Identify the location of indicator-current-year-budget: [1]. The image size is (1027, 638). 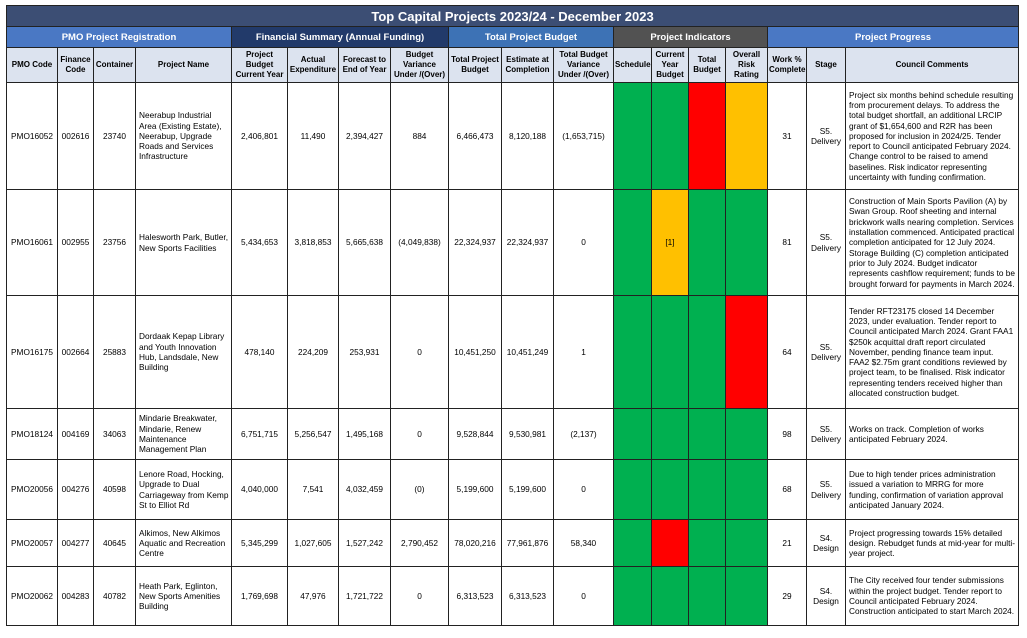
(670, 242).